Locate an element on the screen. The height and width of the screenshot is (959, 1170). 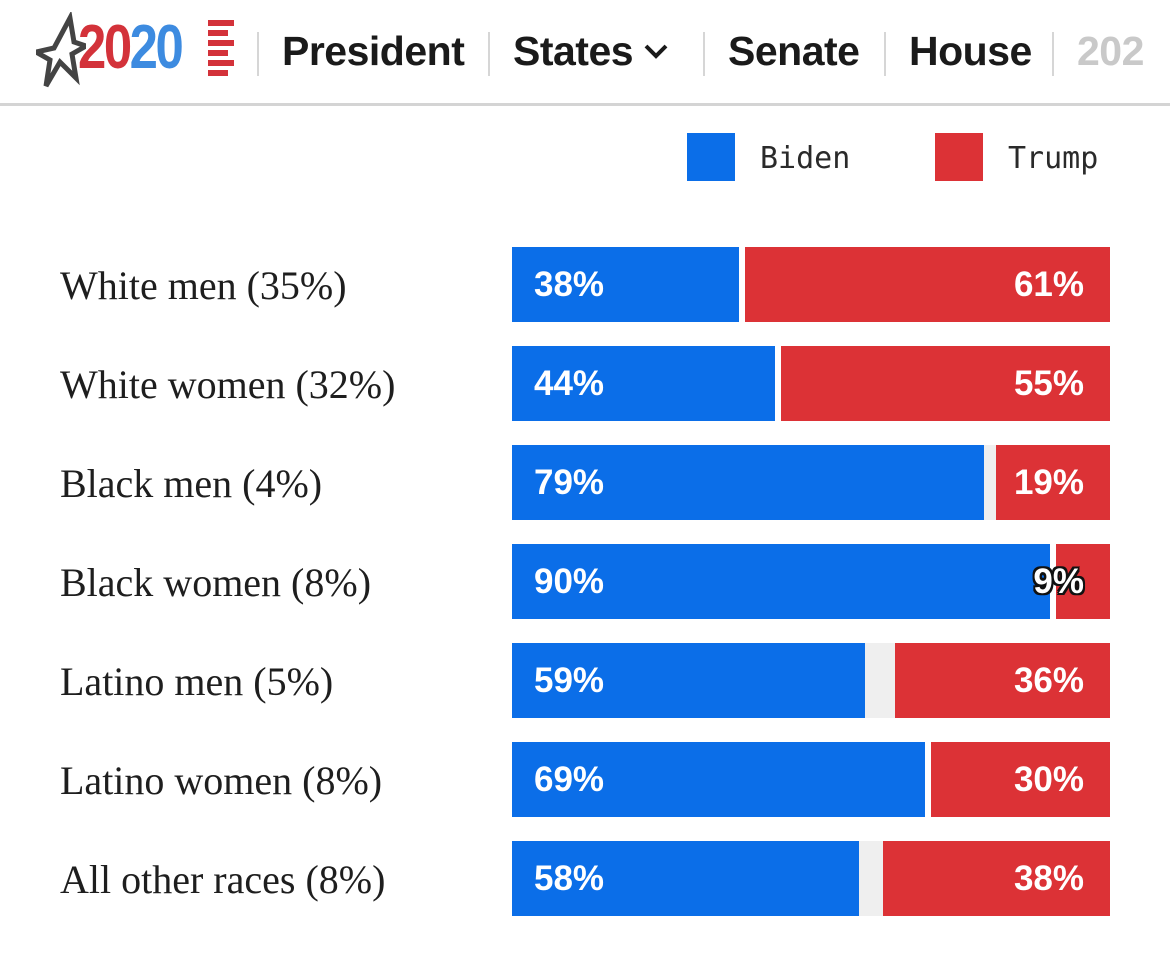
bar-track: 44% 55% is located at coordinates (811, 383).